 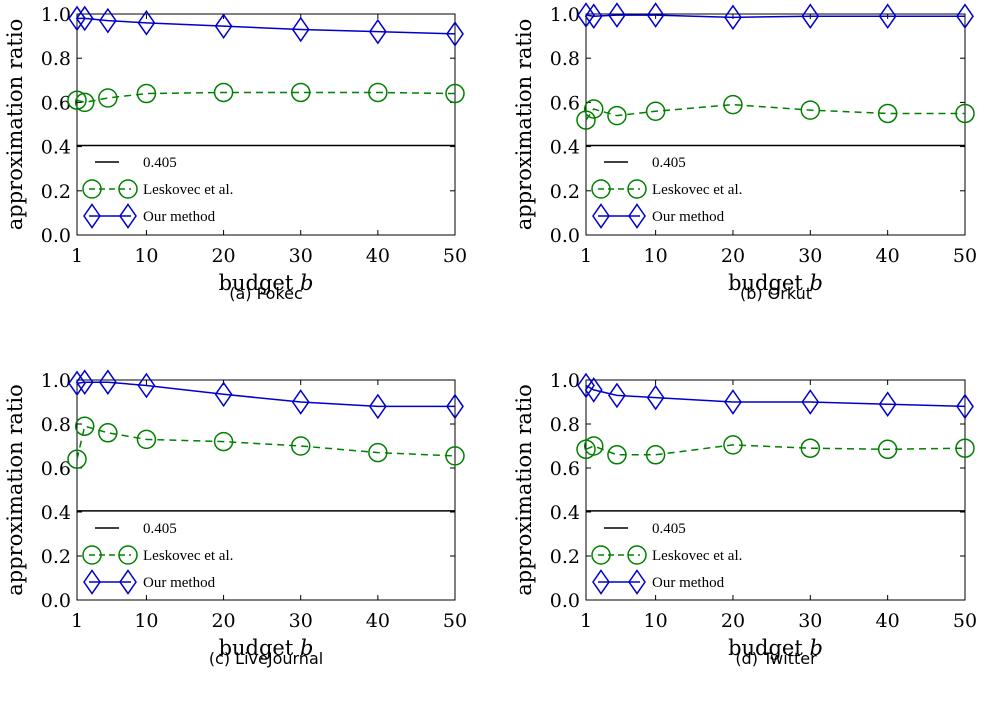 What do you see at coordinates (77, 256) in the screenshot?
I see `x-tick-label: 1` at bounding box center [77, 256].